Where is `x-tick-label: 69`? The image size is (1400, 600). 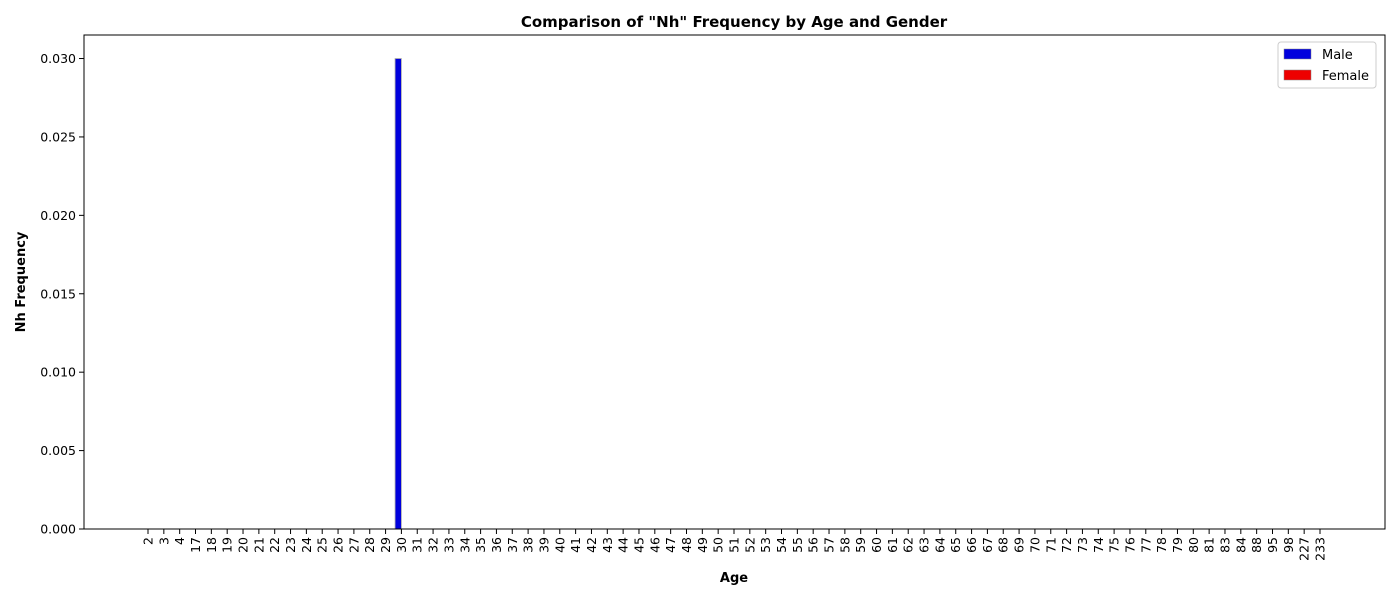
x-tick-label: 69 is located at coordinates (1019, 545).